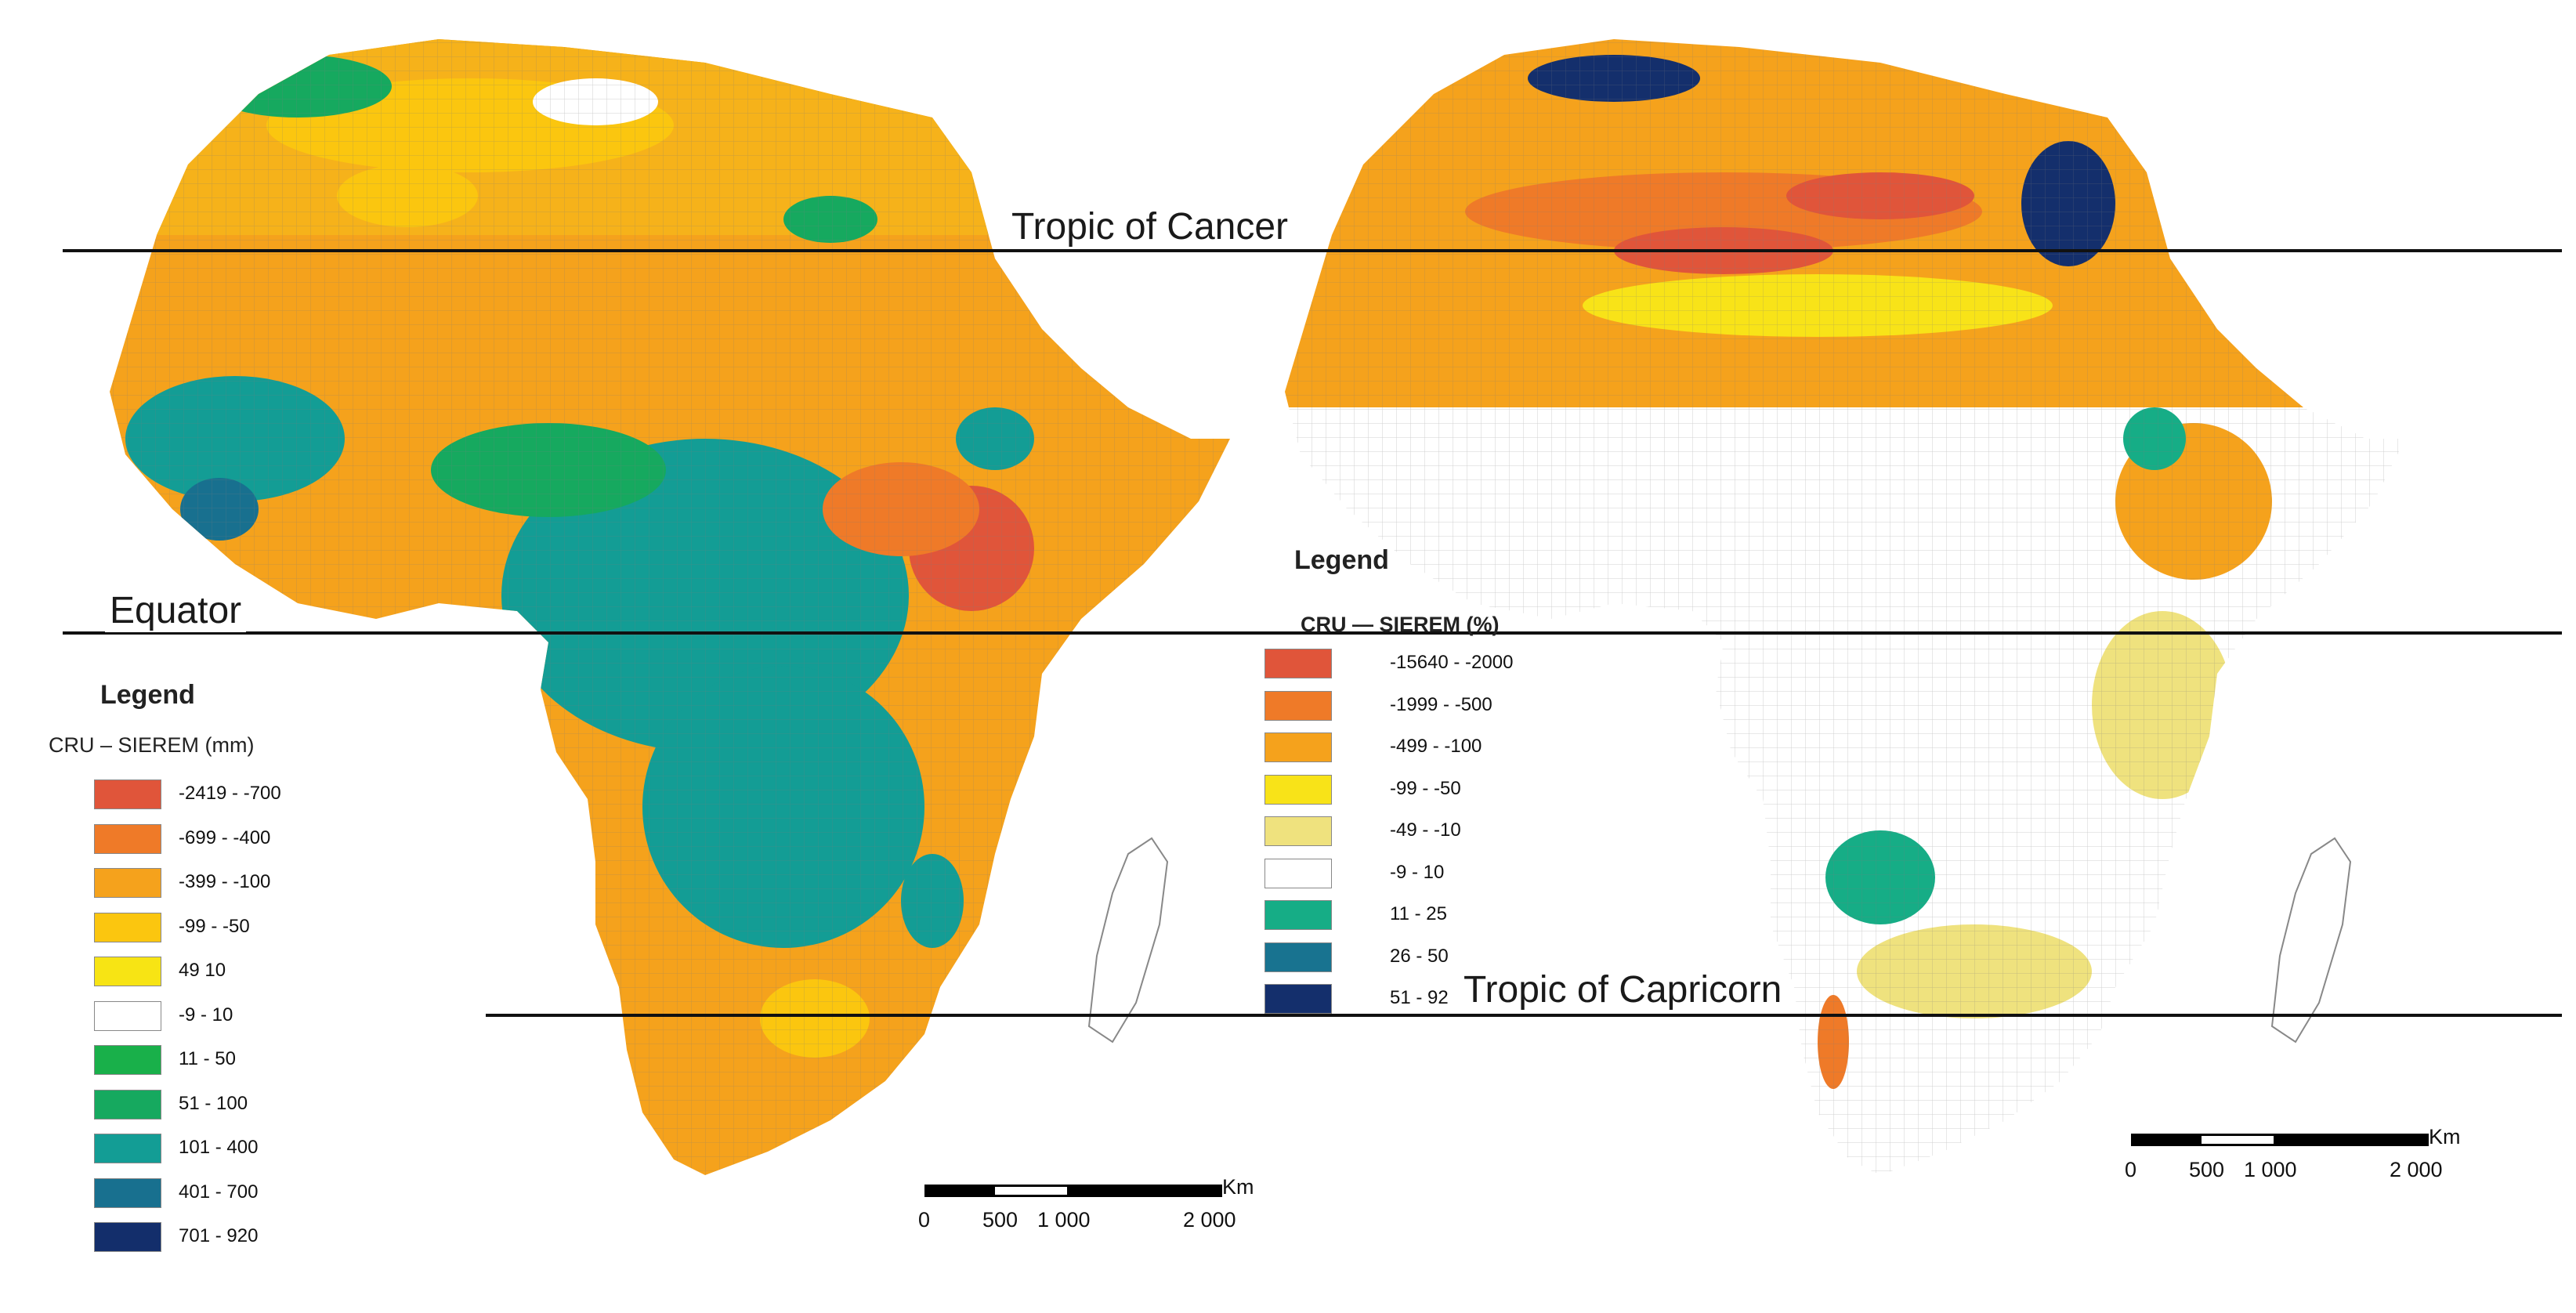 The height and width of the screenshot is (1313, 2576). What do you see at coordinates (924, 1220) in the screenshot?
I see `scalebar-left-tick-0: 0` at bounding box center [924, 1220].